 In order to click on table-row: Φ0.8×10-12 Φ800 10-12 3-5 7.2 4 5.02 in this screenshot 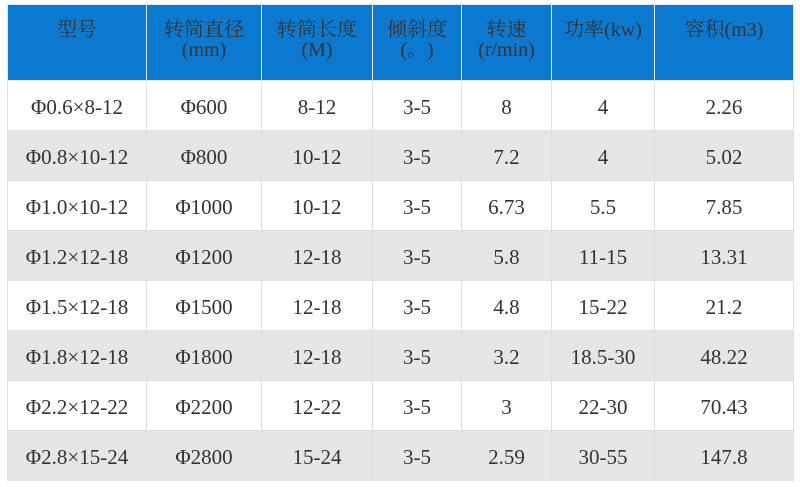, I will do `click(400, 155)`.